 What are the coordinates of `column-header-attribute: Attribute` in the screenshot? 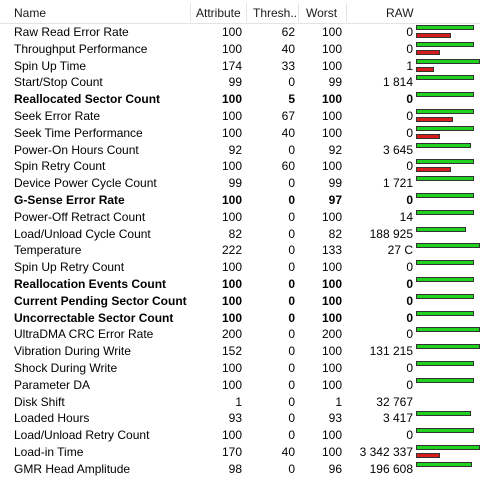 It's located at (218, 13).